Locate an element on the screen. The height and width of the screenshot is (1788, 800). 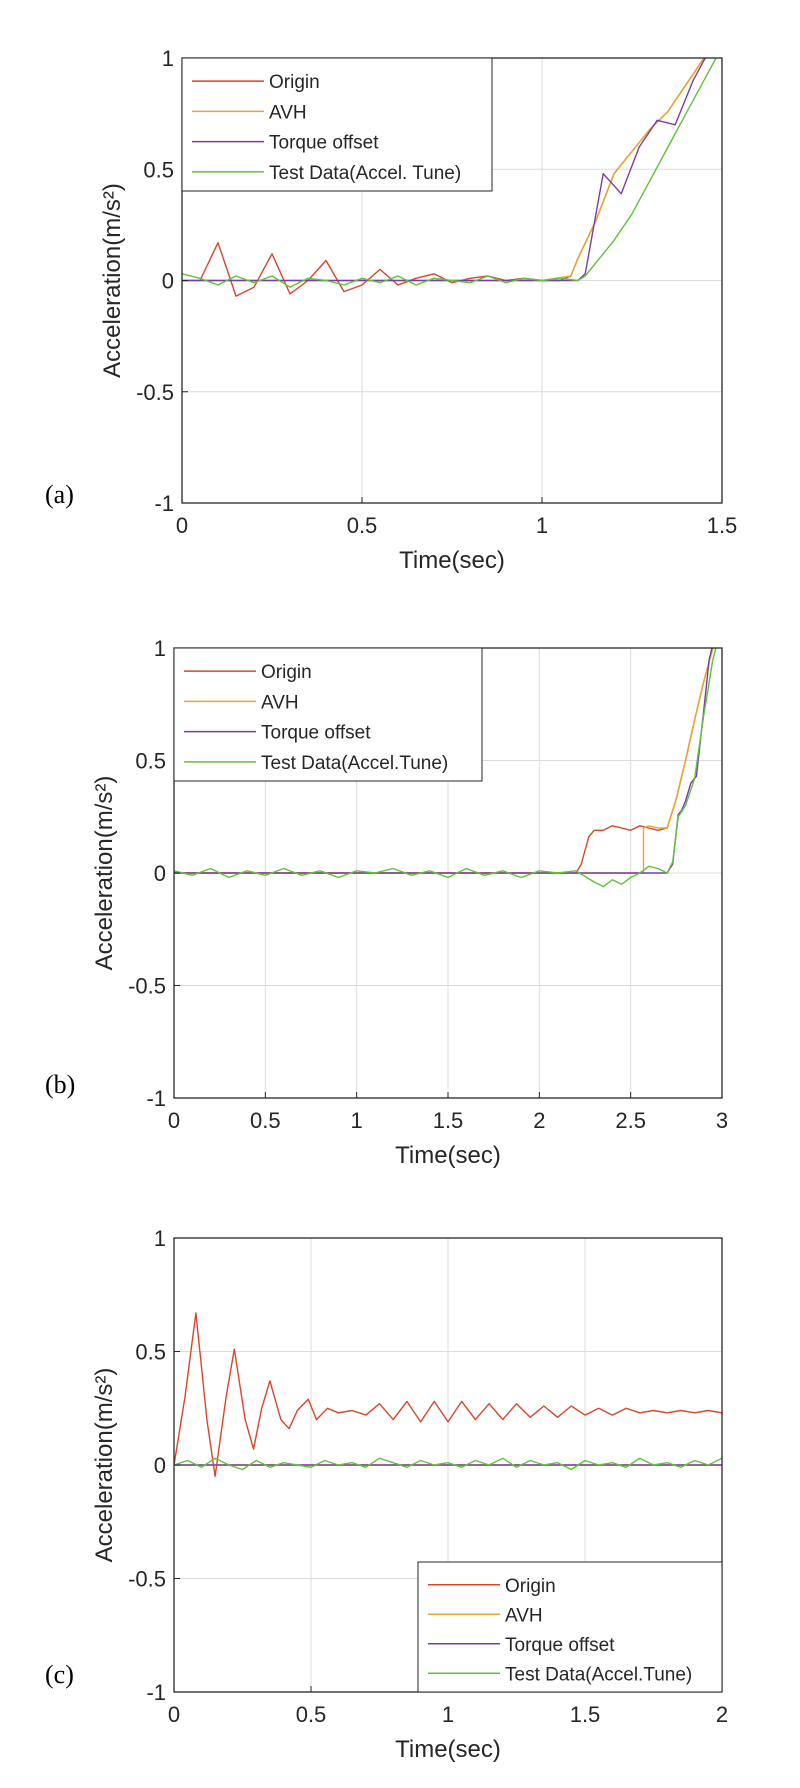
x-tick-label: 3 is located at coordinates (722, 1120).